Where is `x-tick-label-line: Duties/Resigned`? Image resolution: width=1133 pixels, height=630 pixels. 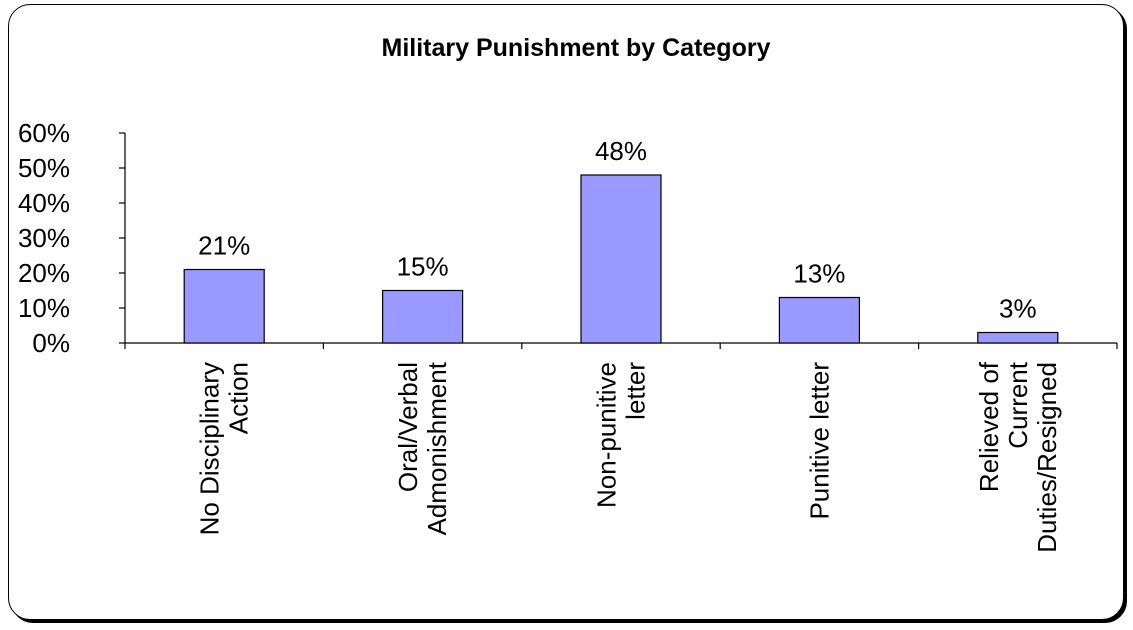
x-tick-label-line: Duties/Resigned is located at coordinates (1047, 457).